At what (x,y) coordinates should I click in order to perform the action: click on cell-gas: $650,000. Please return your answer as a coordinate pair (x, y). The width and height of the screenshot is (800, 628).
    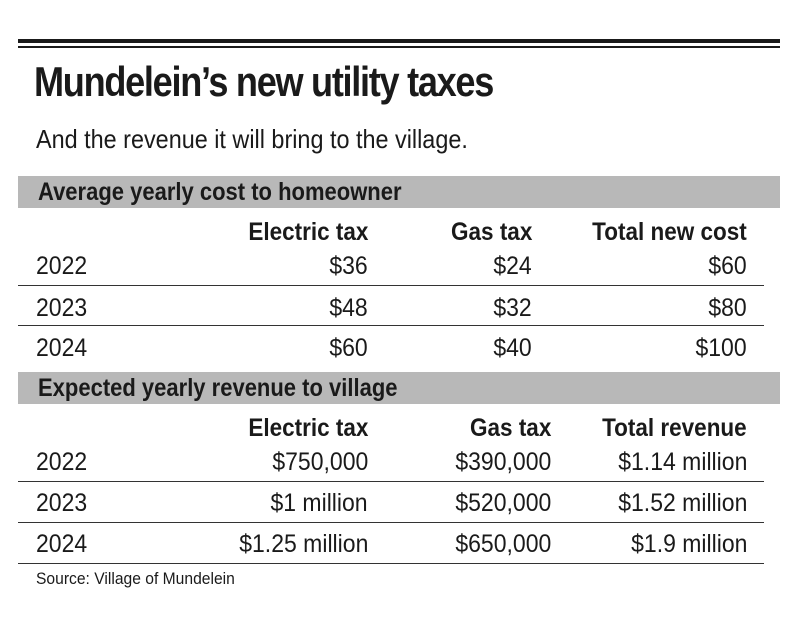
    Looking at the image, I should click on (503, 544).